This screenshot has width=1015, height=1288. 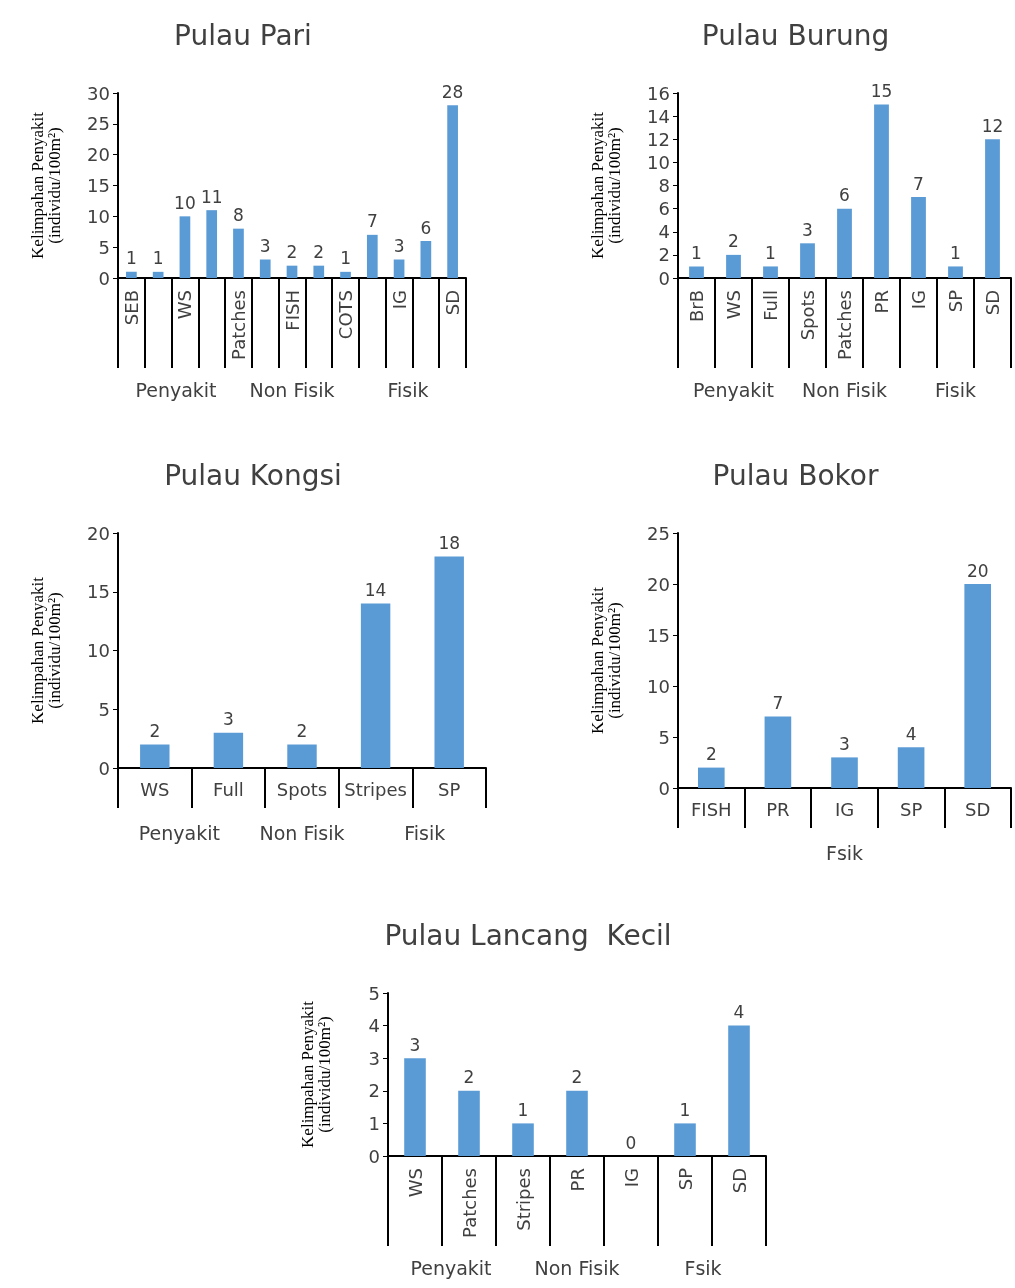 I want to click on data-label: 20, so click(x=977, y=570).